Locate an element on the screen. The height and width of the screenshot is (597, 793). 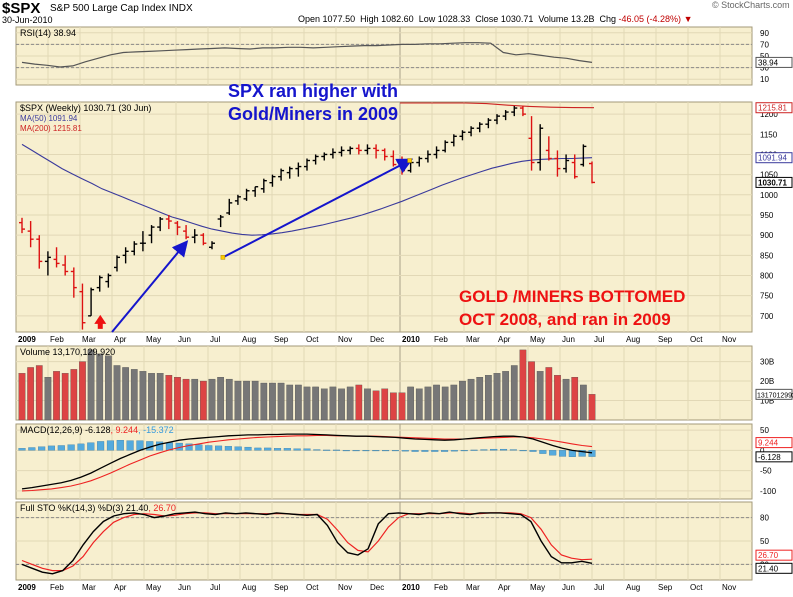
annotation-line: OCT 2008, and ran in 2009 is located at coordinates (565, 319).